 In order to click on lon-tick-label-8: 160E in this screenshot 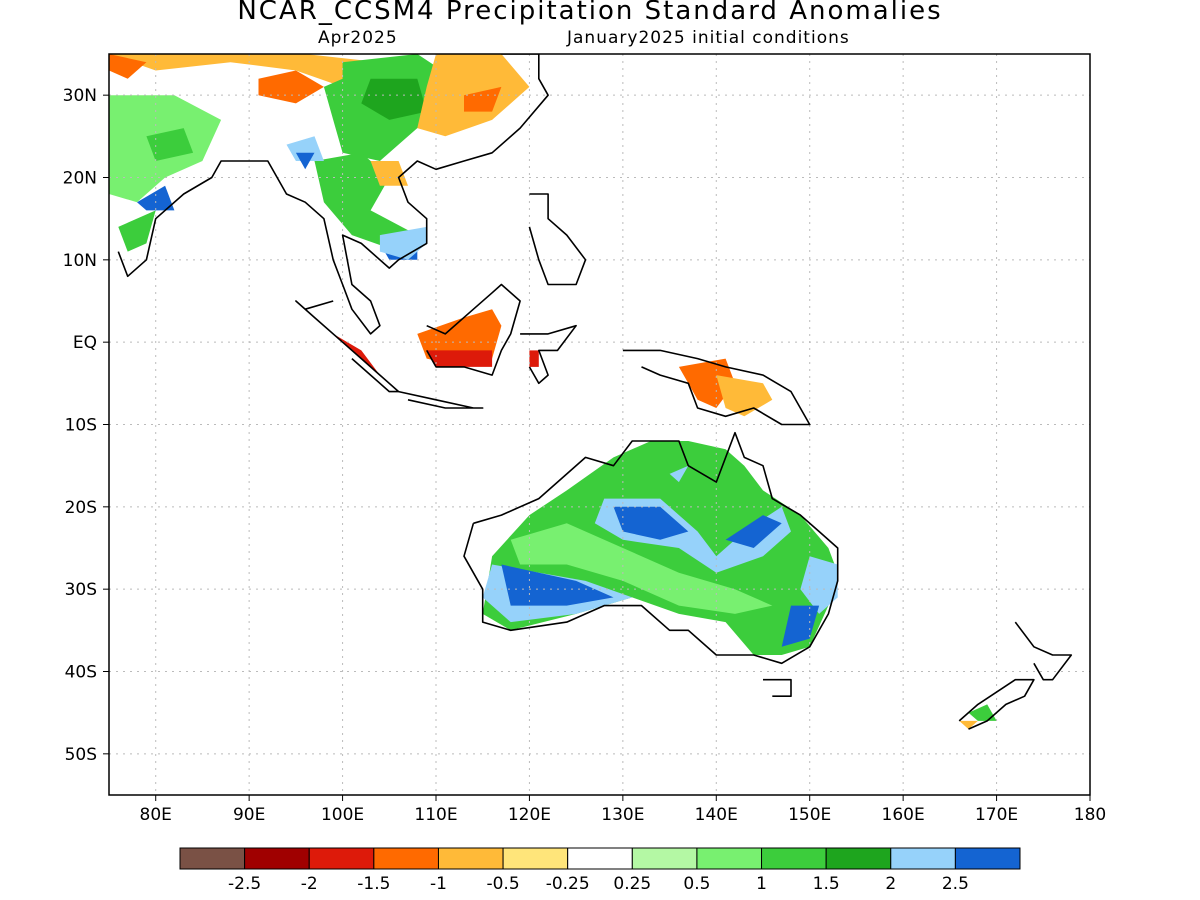, I will do `click(903, 815)`.